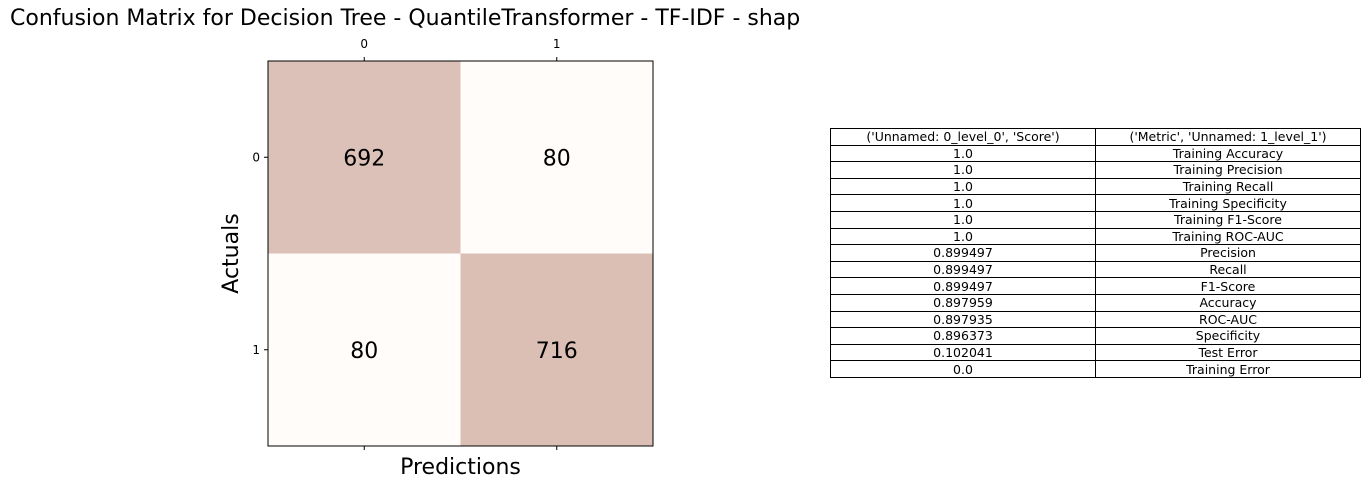 The height and width of the screenshot is (490, 1368). Describe the element at coordinates (963, 319) in the screenshot. I see `score-cell: 0.897935` at that location.